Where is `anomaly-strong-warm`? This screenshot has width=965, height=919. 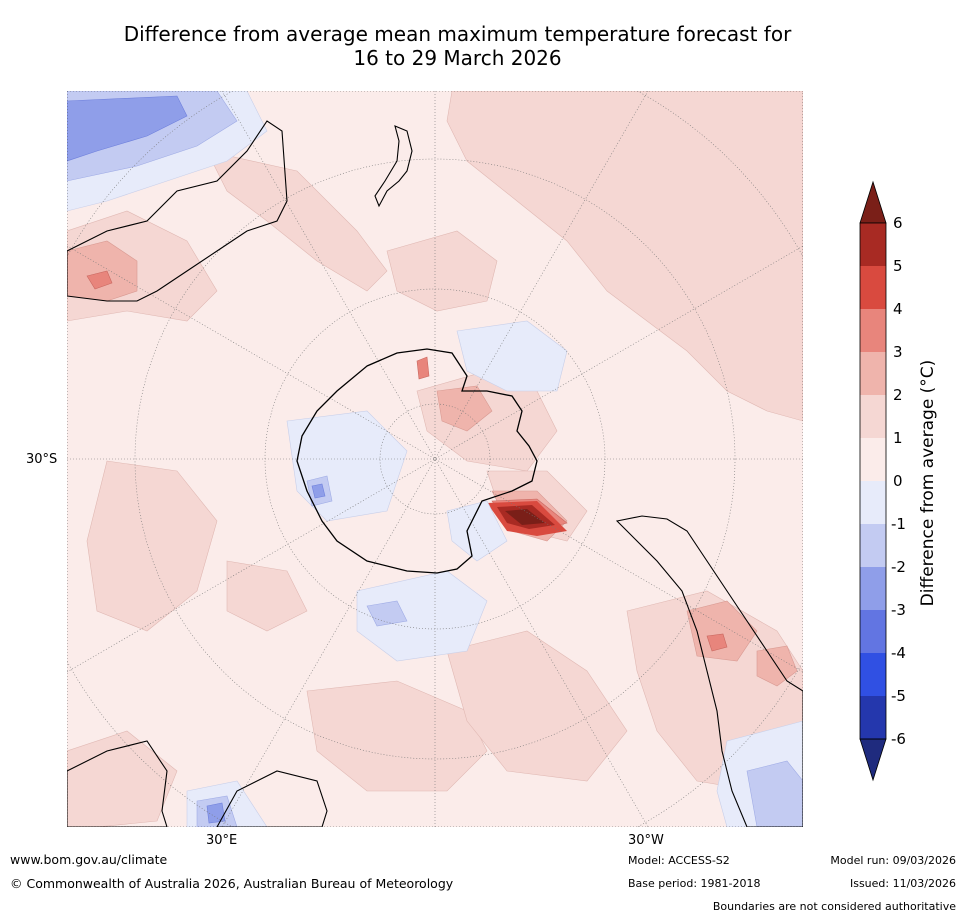
anomaly-strong-warm is located at coordinates (527, 518).